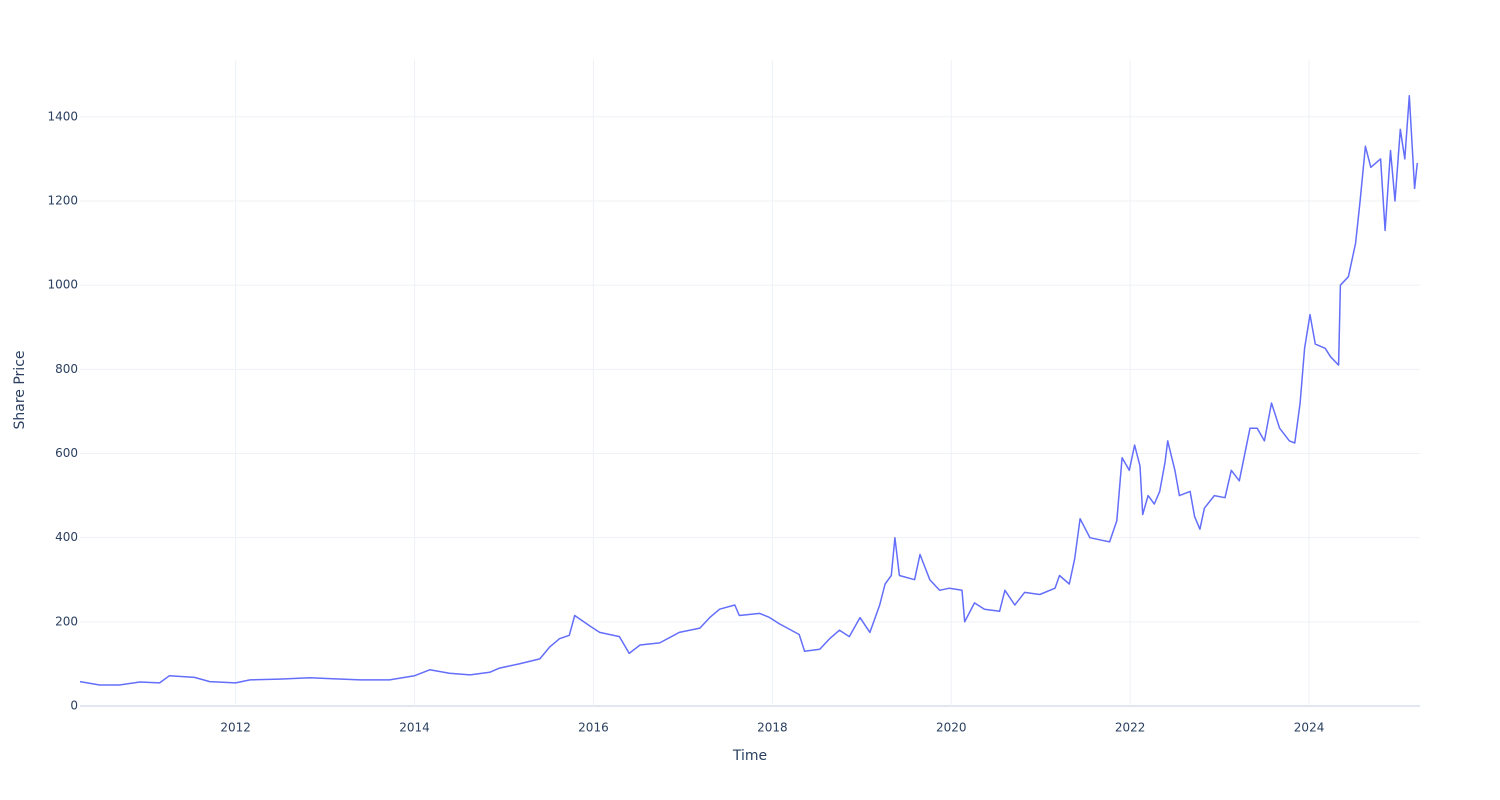 This screenshot has width=1500, height=800. What do you see at coordinates (66, 453) in the screenshot?
I see `y-tick-label: 600` at bounding box center [66, 453].